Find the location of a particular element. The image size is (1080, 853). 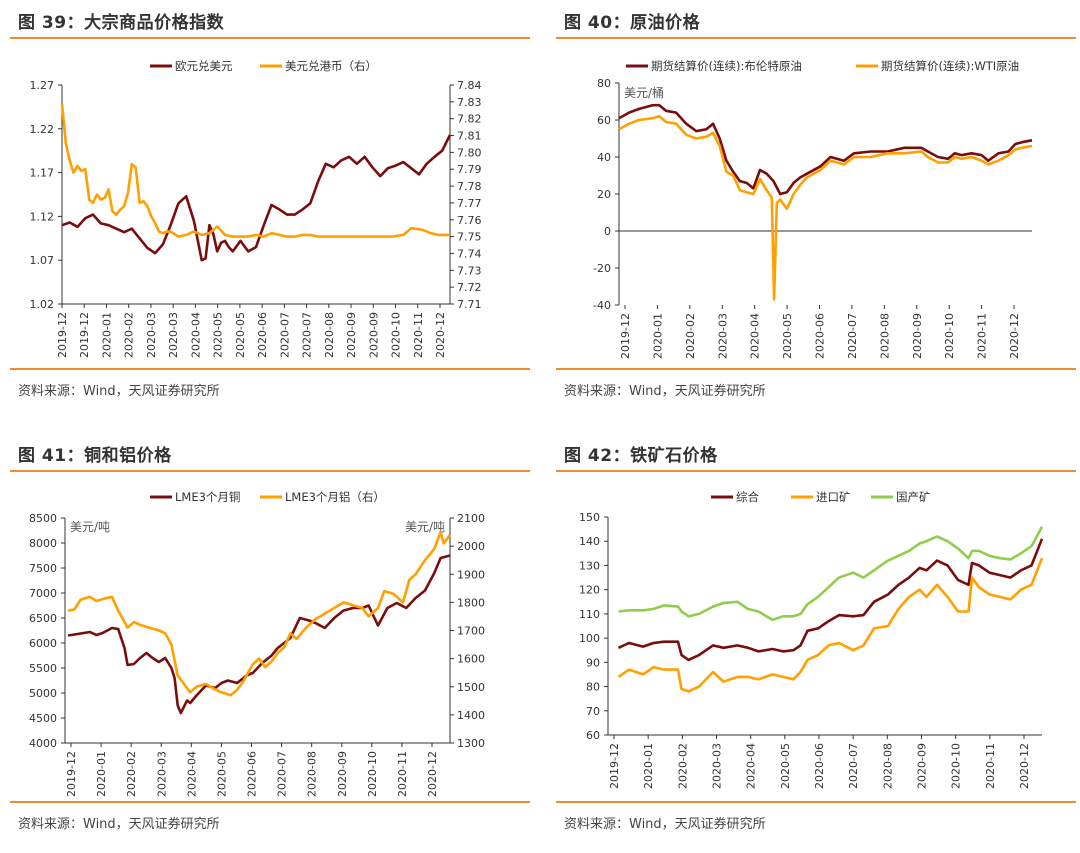

y2-tick-label: 7.84 is located at coordinates (469, 85).